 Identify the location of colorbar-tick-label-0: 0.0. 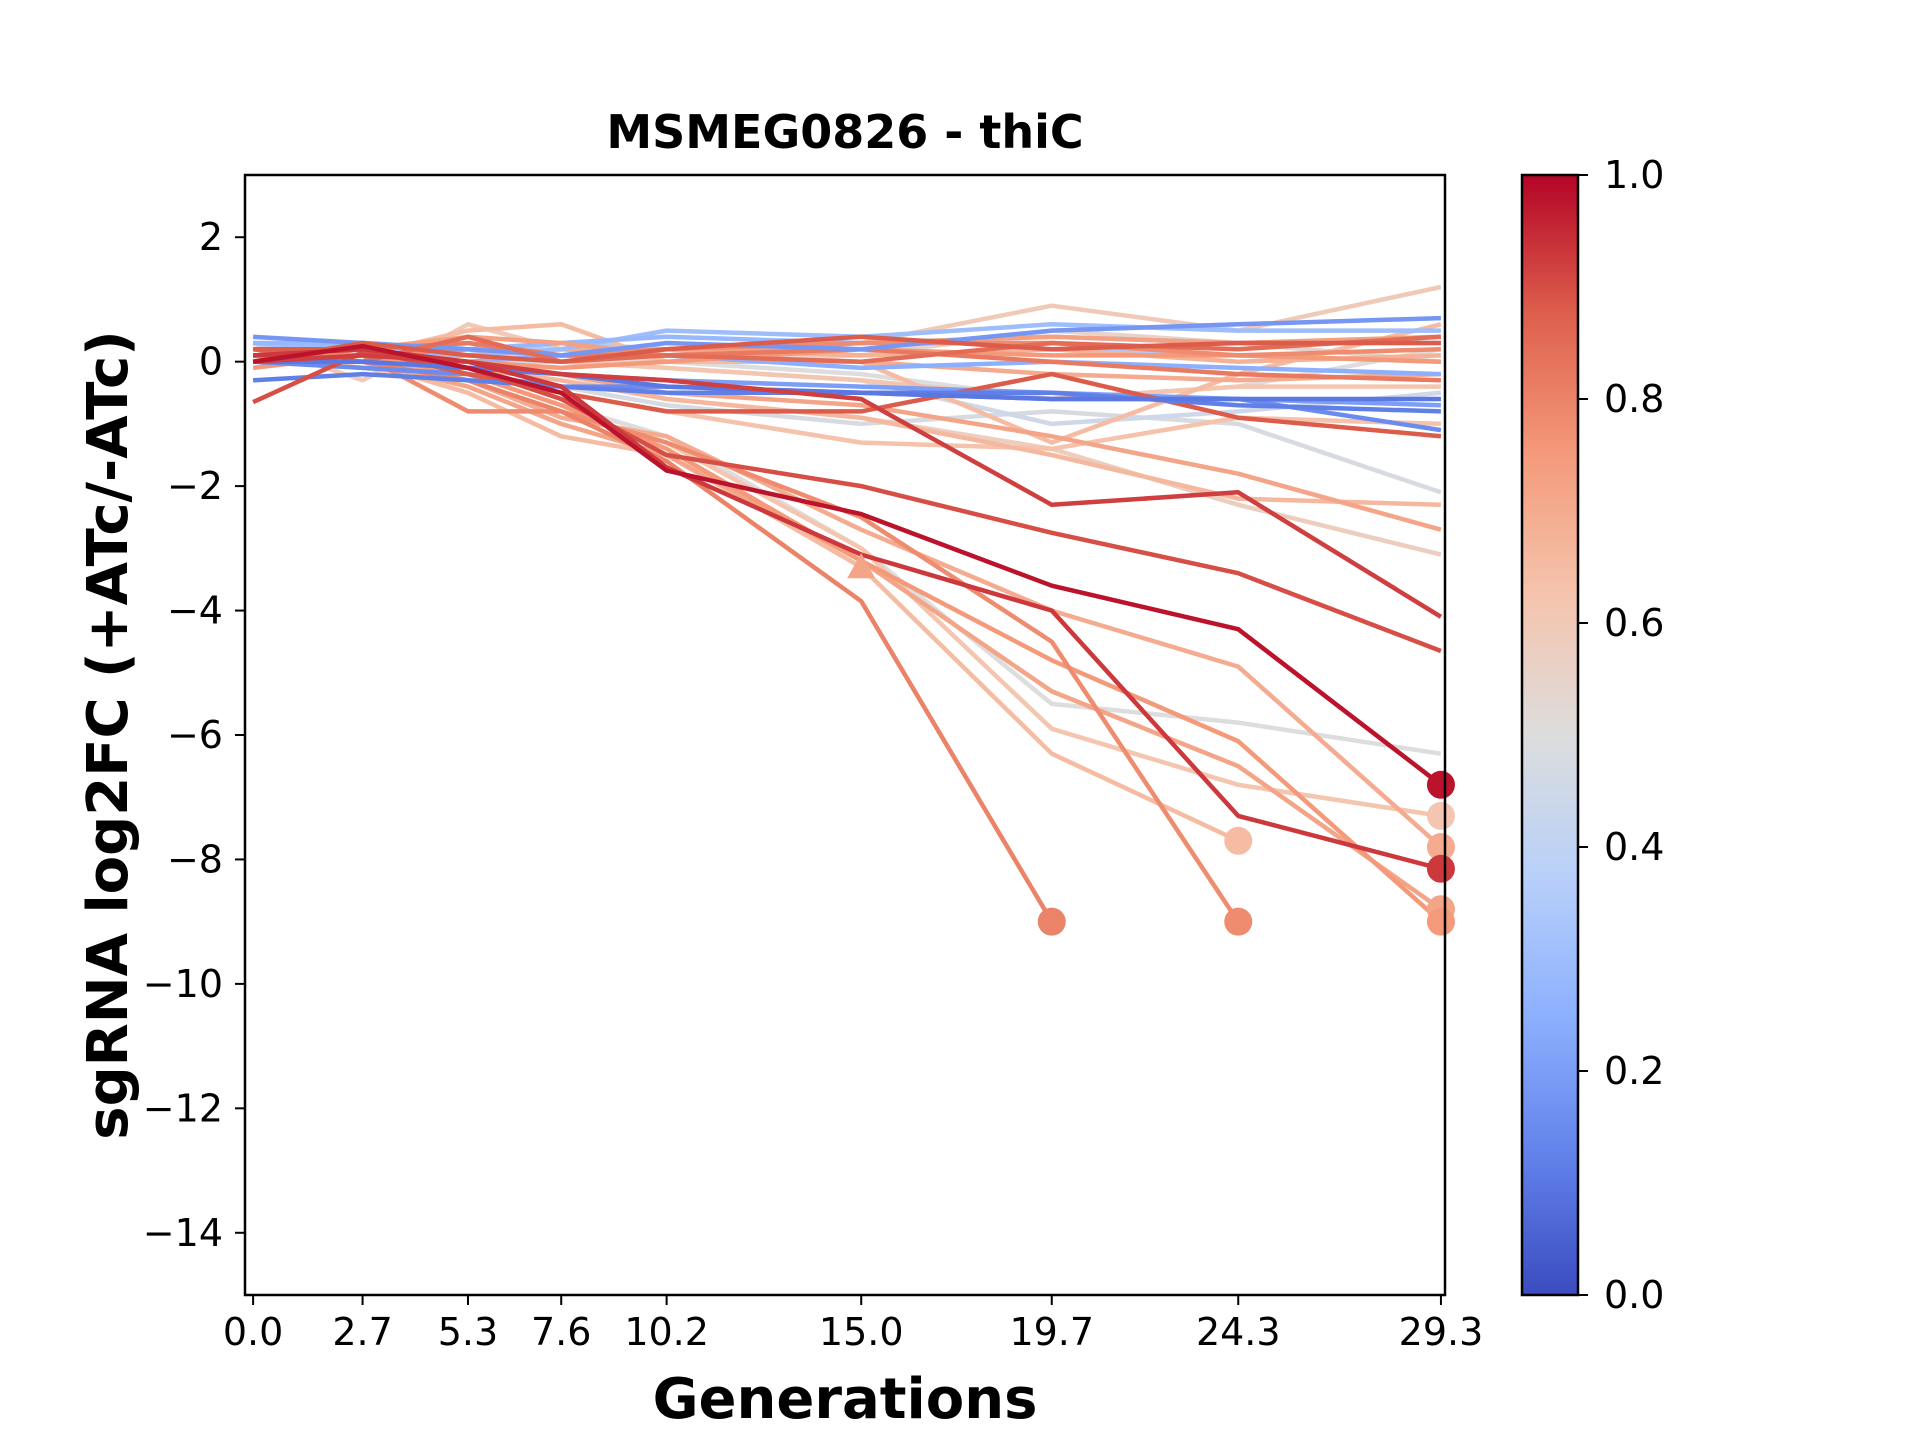
(1634, 1295).